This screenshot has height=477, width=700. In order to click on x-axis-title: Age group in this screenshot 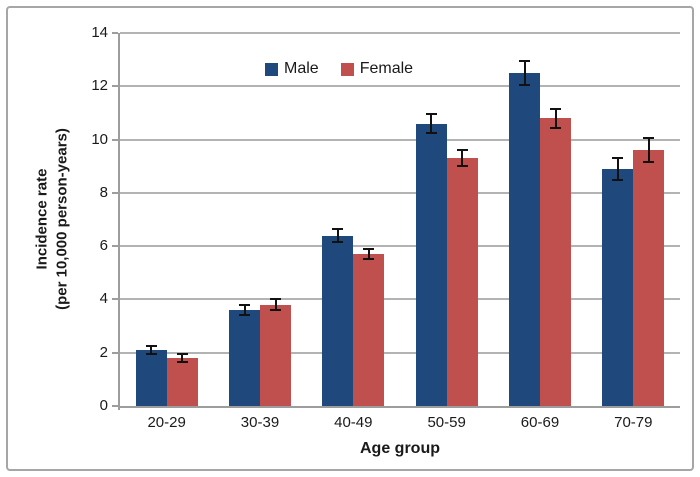, I will do `click(400, 448)`.